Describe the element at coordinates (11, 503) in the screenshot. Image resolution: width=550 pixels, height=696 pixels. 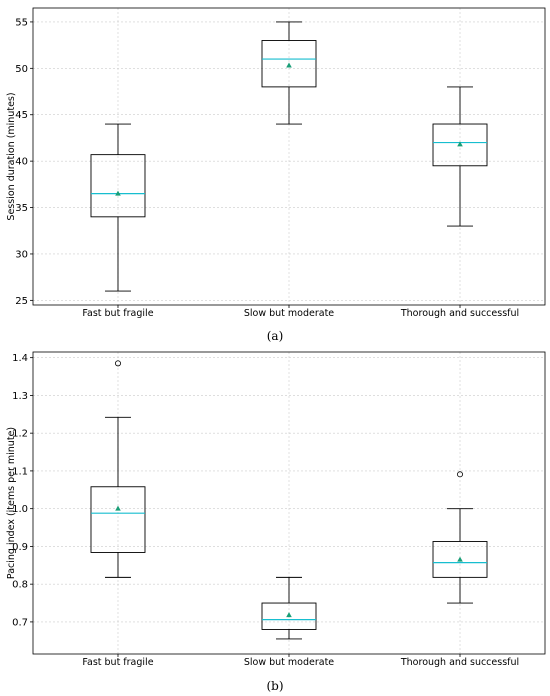
I see `y-axis-label: Pacing index (items per minute)` at that location.